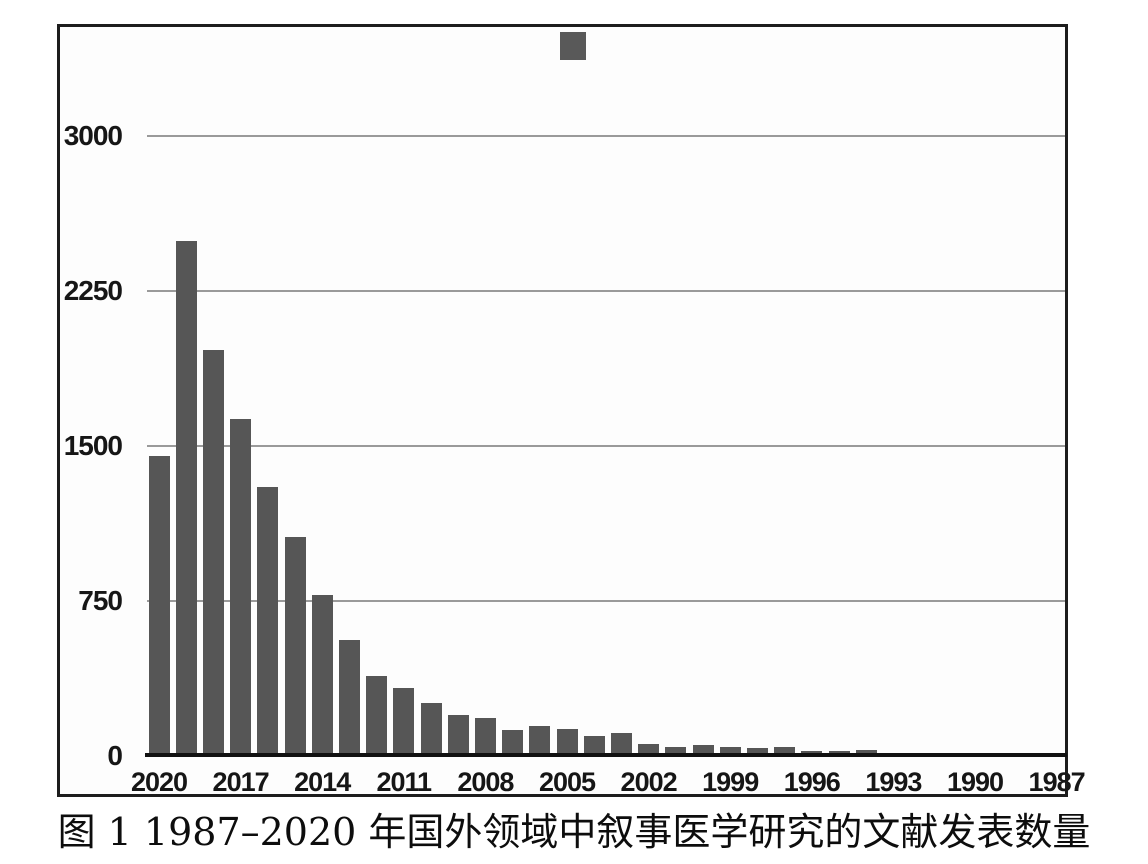  I want to click on x-tick-label: 1999, so click(730, 782).